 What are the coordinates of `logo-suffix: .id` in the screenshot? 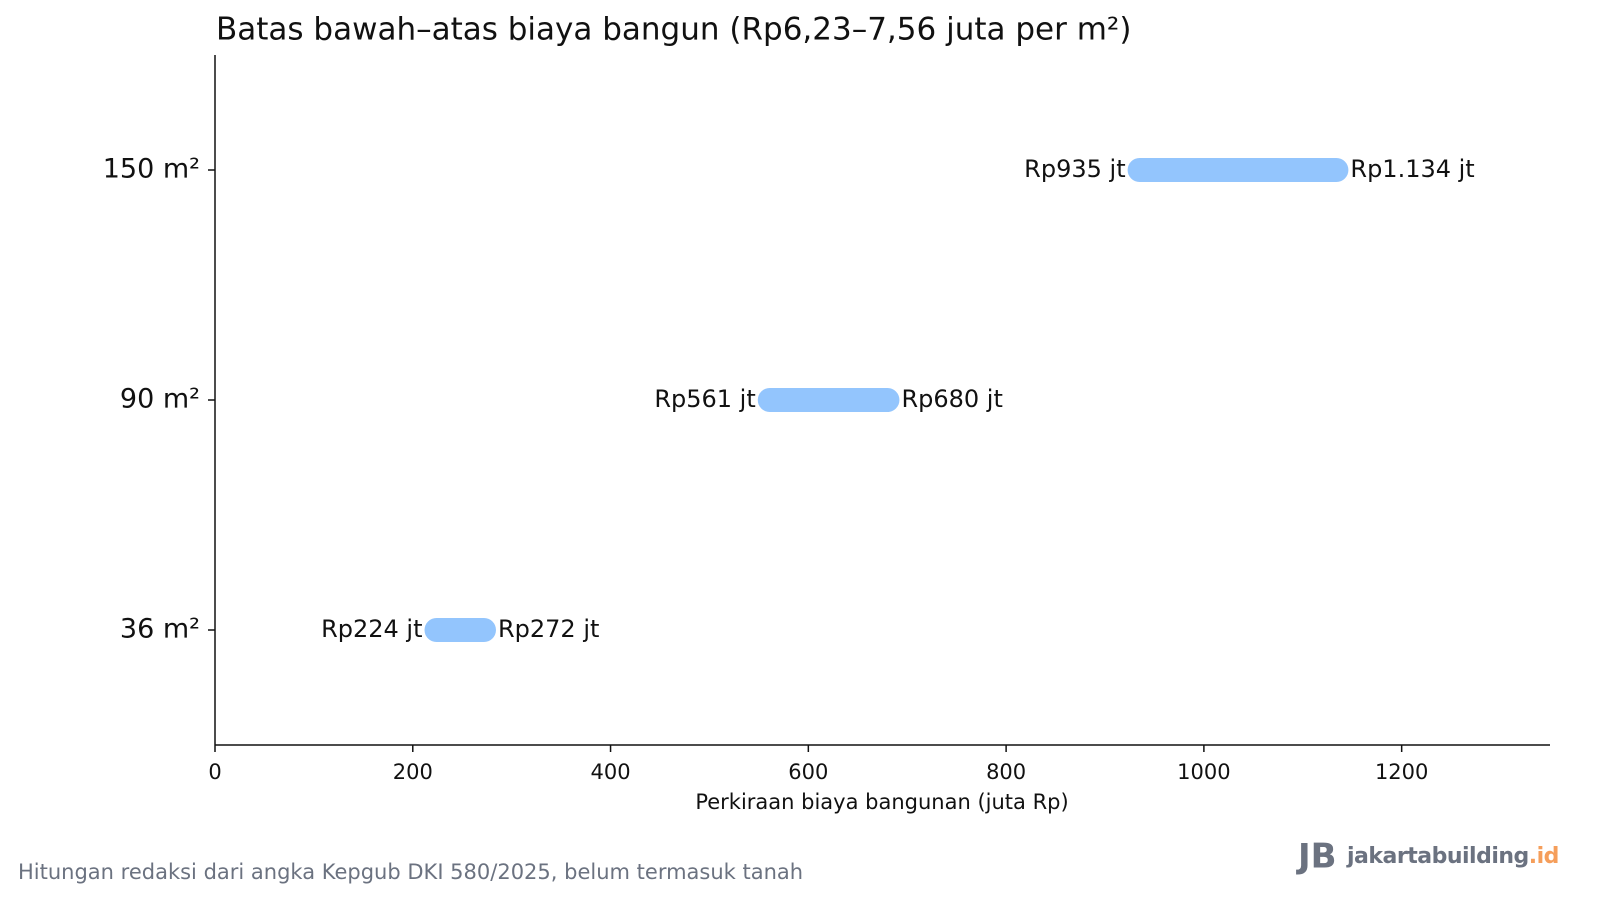 It's located at (1544, 856).